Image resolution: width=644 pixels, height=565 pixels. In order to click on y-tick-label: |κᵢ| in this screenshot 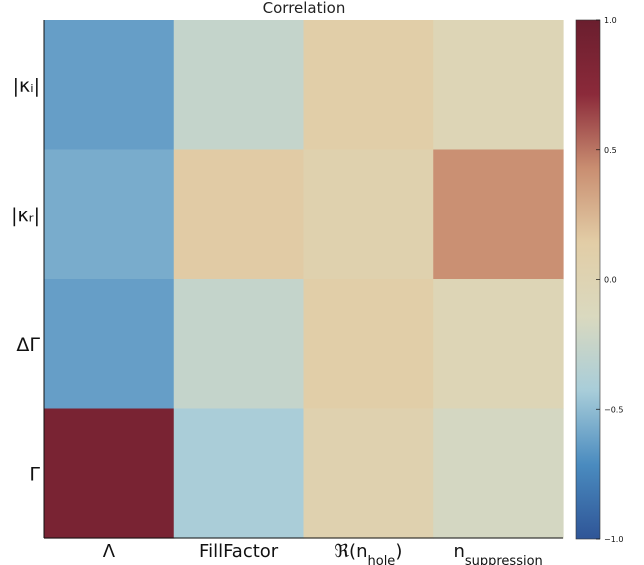, I will do `click(26, 86)`.